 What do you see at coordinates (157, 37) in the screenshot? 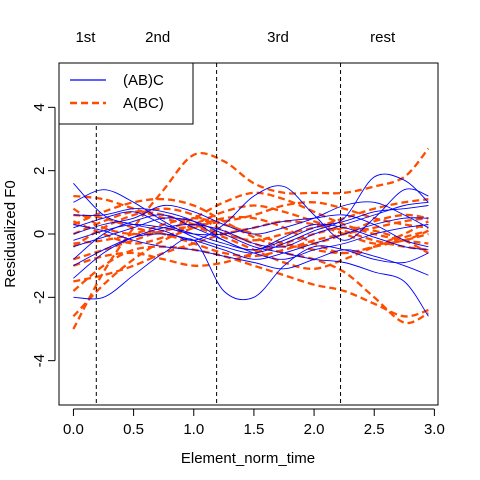
I see `section-label-1: 2nd` at bounding box center [157, 37].